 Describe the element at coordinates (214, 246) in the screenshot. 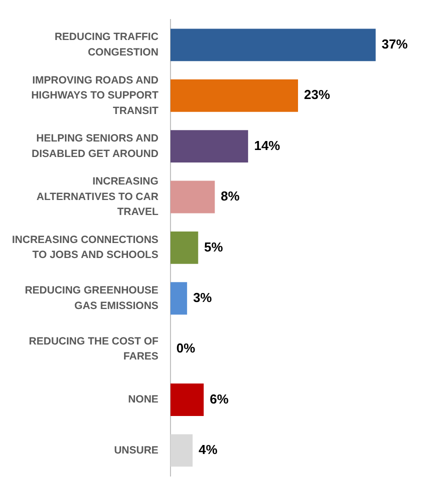

I see `data-label: 5%` at that location.